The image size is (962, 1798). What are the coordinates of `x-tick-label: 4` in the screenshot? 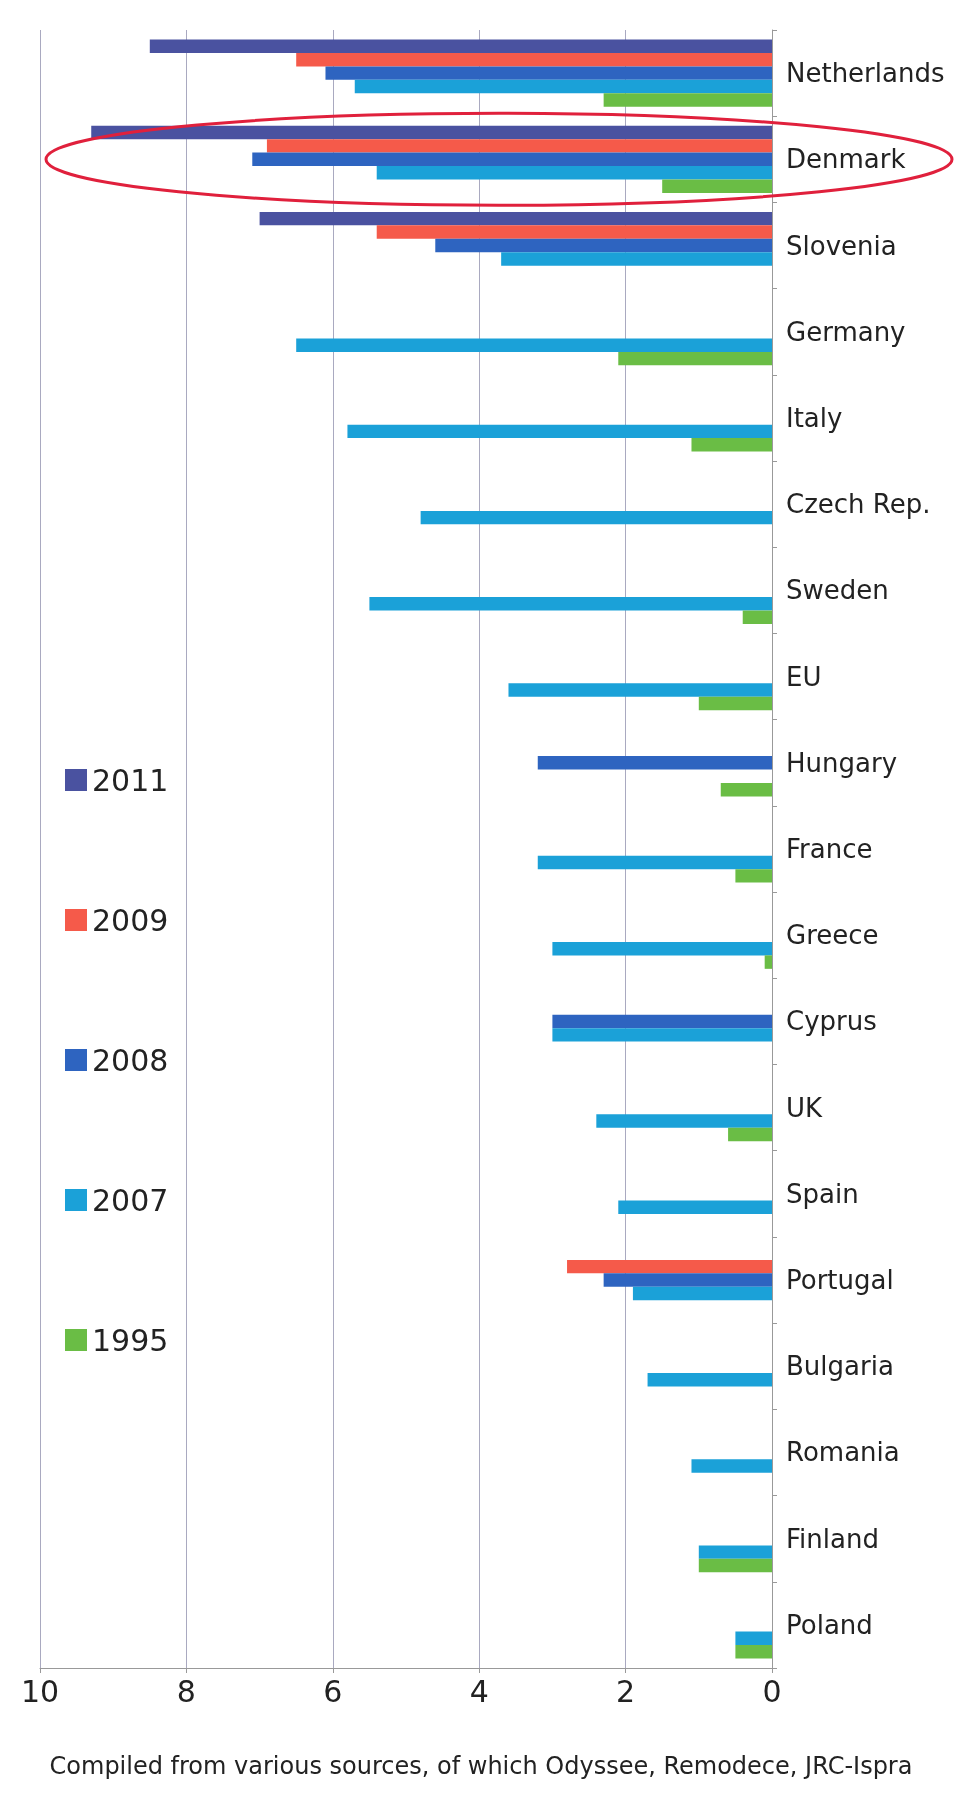 It's located at (479, 1691).